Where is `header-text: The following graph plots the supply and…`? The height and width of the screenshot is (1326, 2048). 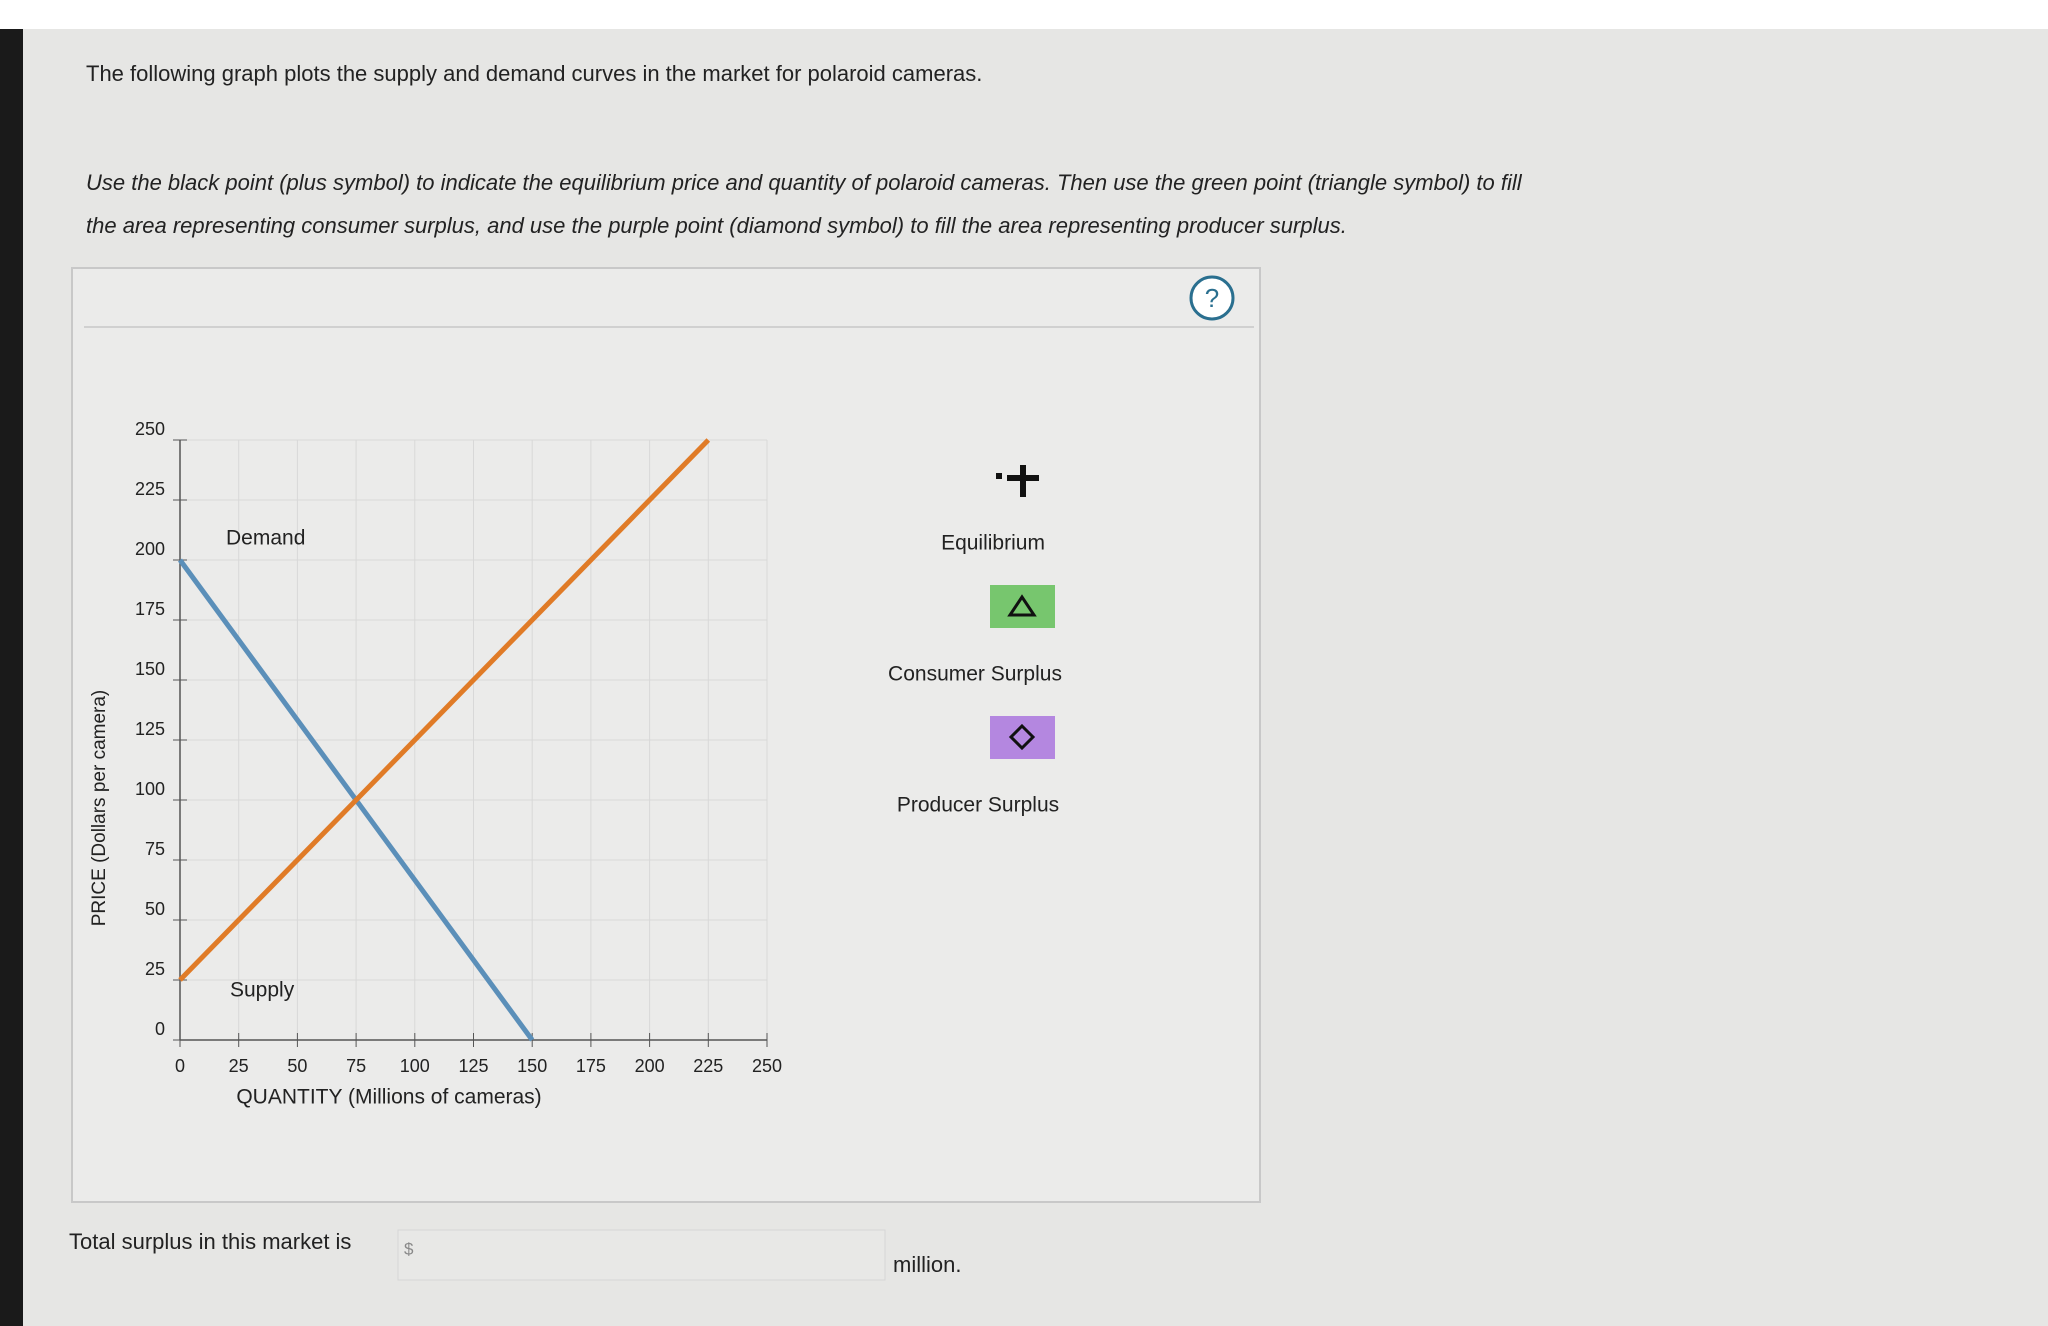
header-text: The following graph plots the supply and… is located at coordinates (534, 73).